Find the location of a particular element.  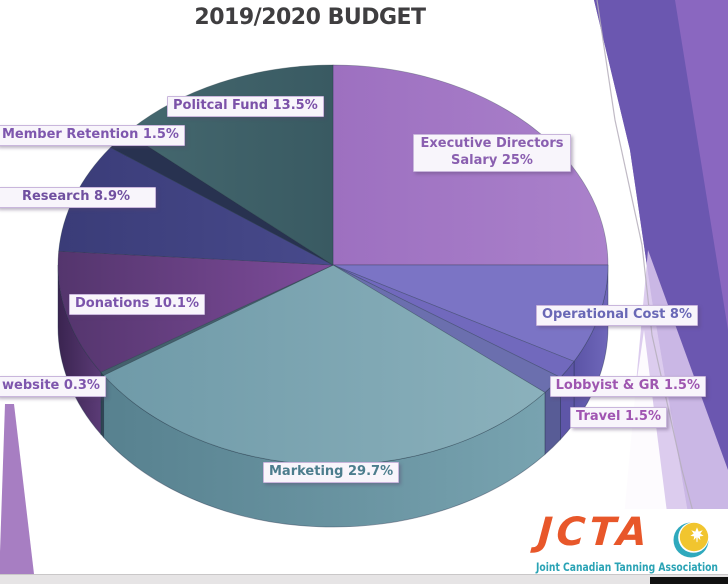

label-travel: Travel 1.5% is located at coordinates (618, 417).